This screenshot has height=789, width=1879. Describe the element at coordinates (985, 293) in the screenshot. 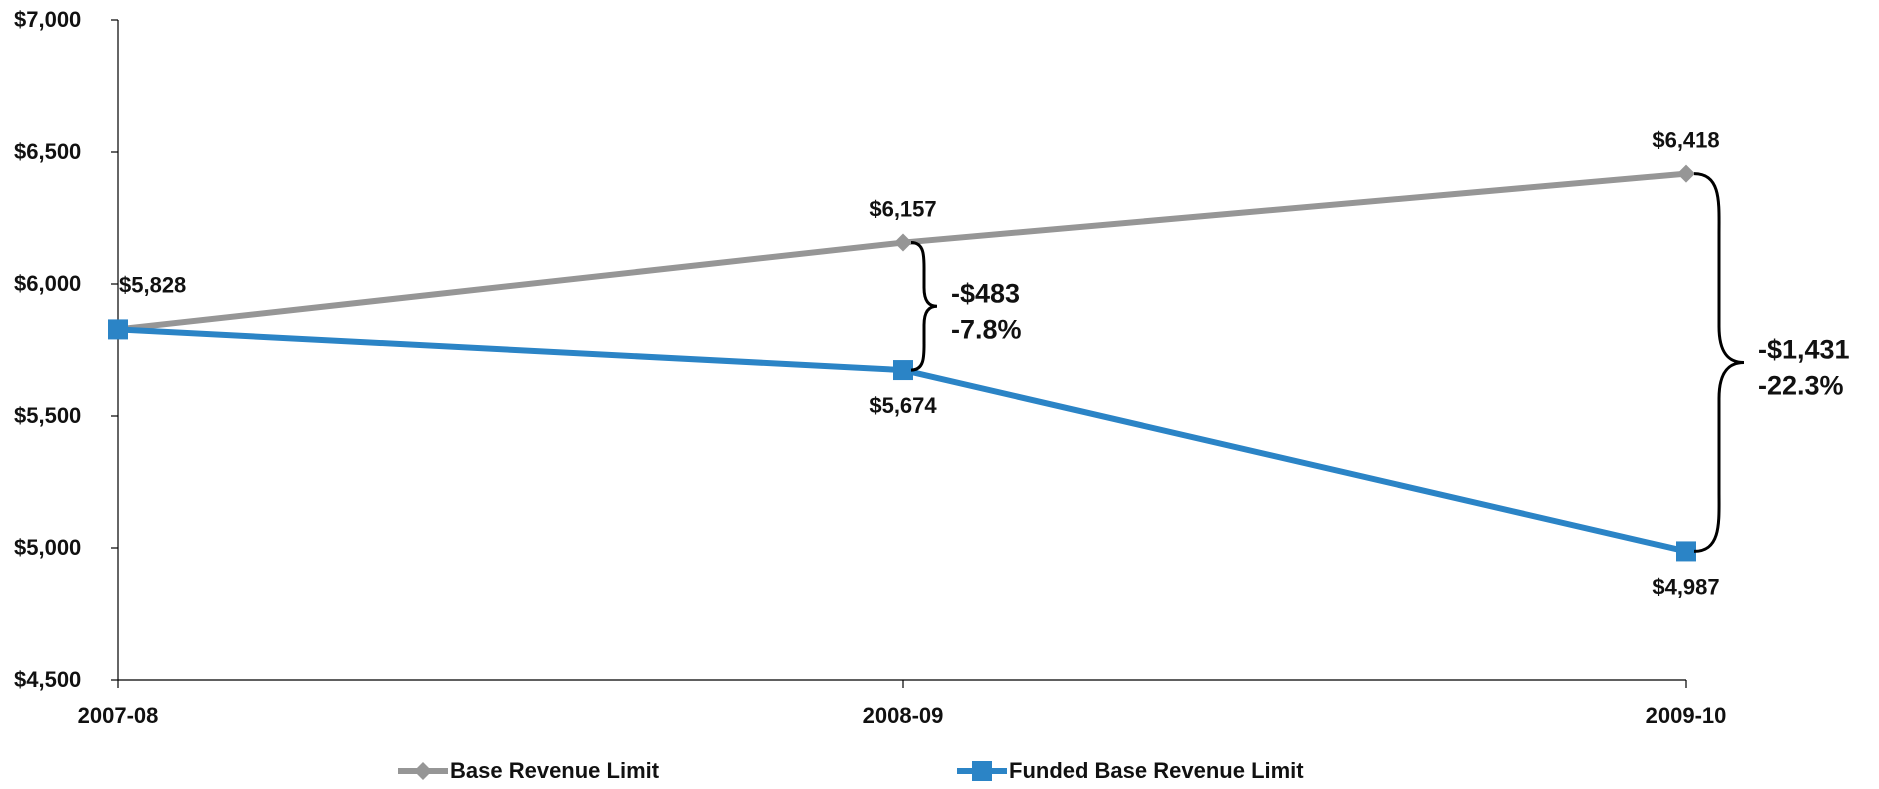

I see `gap-amount-label: -$483` at that location.